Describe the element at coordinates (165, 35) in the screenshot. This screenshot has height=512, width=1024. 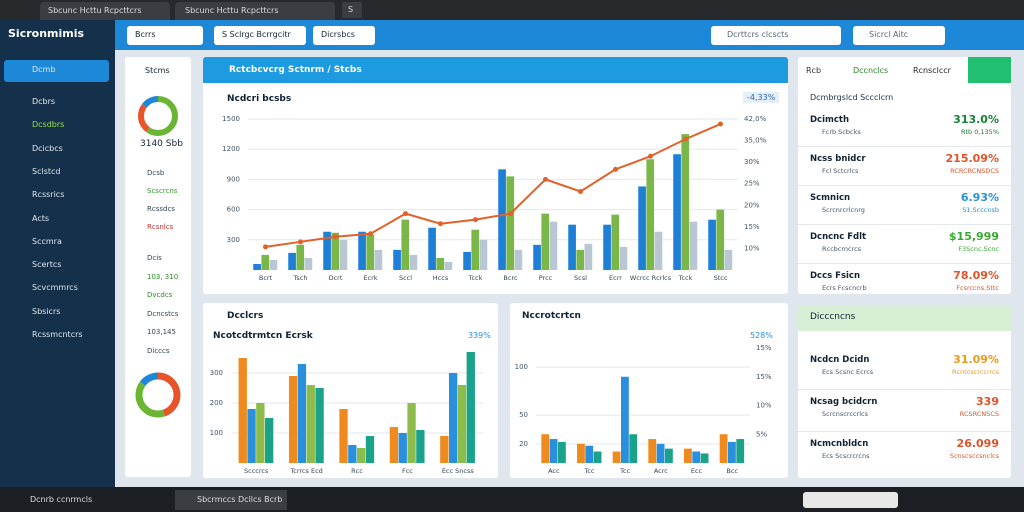
I see `header-button: Bcrrs` at that location.